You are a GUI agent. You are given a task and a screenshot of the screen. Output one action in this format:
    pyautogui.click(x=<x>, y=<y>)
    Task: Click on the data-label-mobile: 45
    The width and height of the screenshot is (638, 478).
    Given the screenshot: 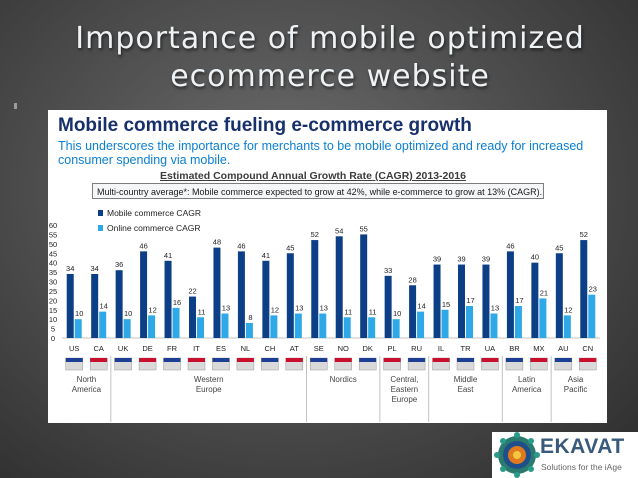 What is the action you would take?
    pyautogui.click(x=559, y=247)
    